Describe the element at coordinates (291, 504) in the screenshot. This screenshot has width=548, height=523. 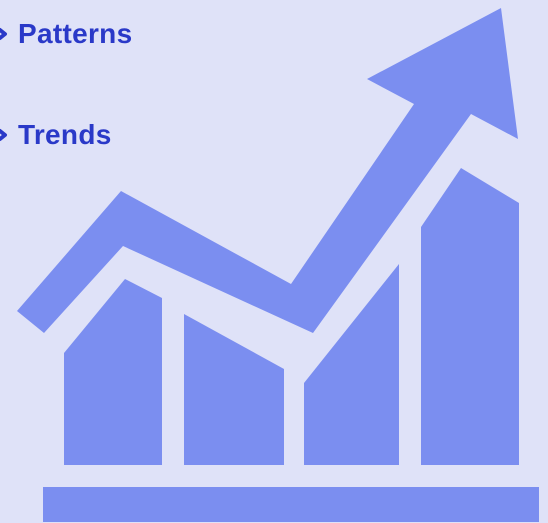
I see `chart-baseline` at that location.